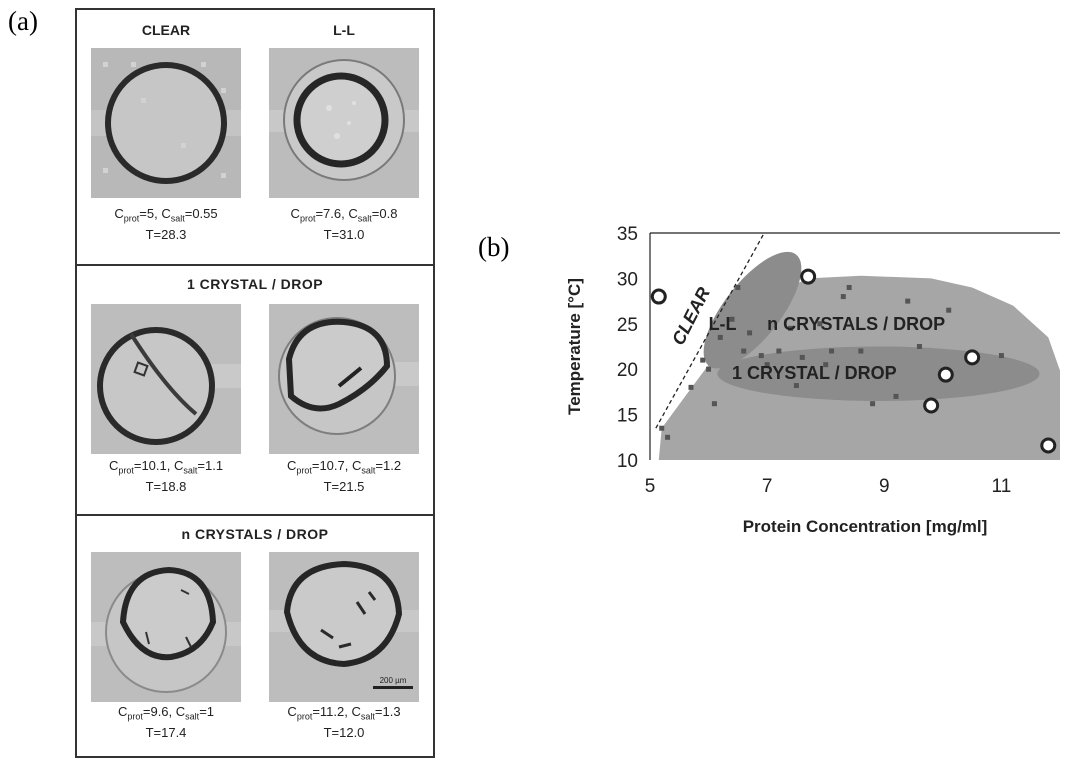 This screenshot has height=762, width=1075. Describe the element at coordinates (723, 324) in the screenshot. I see `region-label-ll: L-L` at that location.